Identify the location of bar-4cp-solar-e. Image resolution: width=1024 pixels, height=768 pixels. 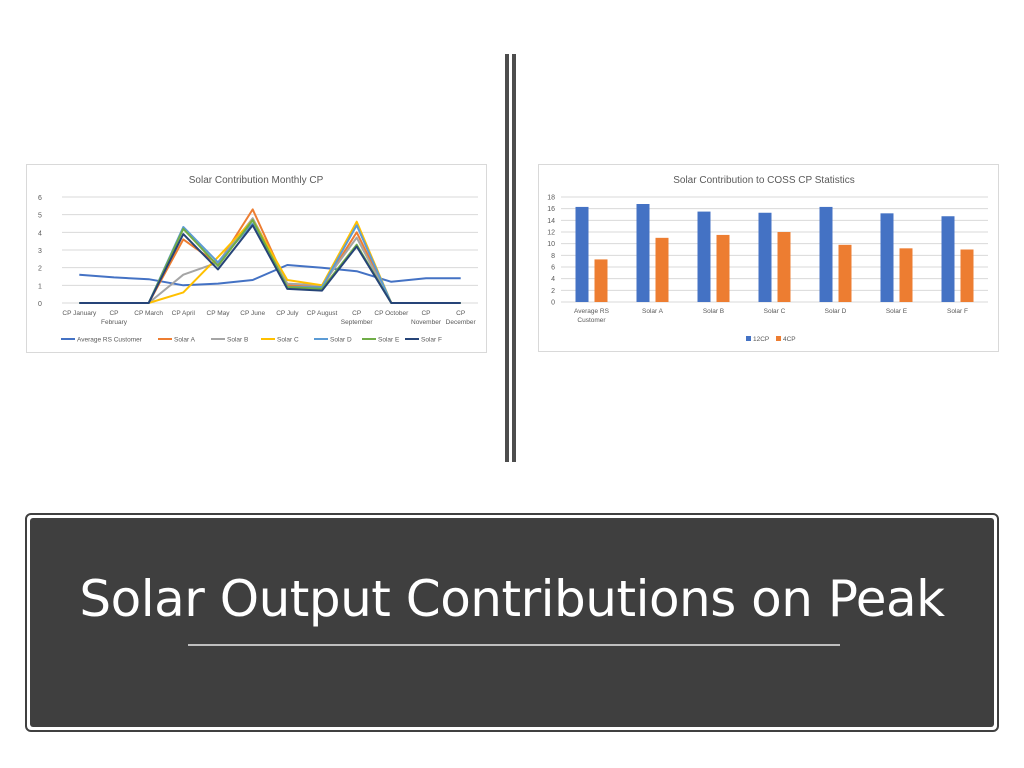
(906, 275).